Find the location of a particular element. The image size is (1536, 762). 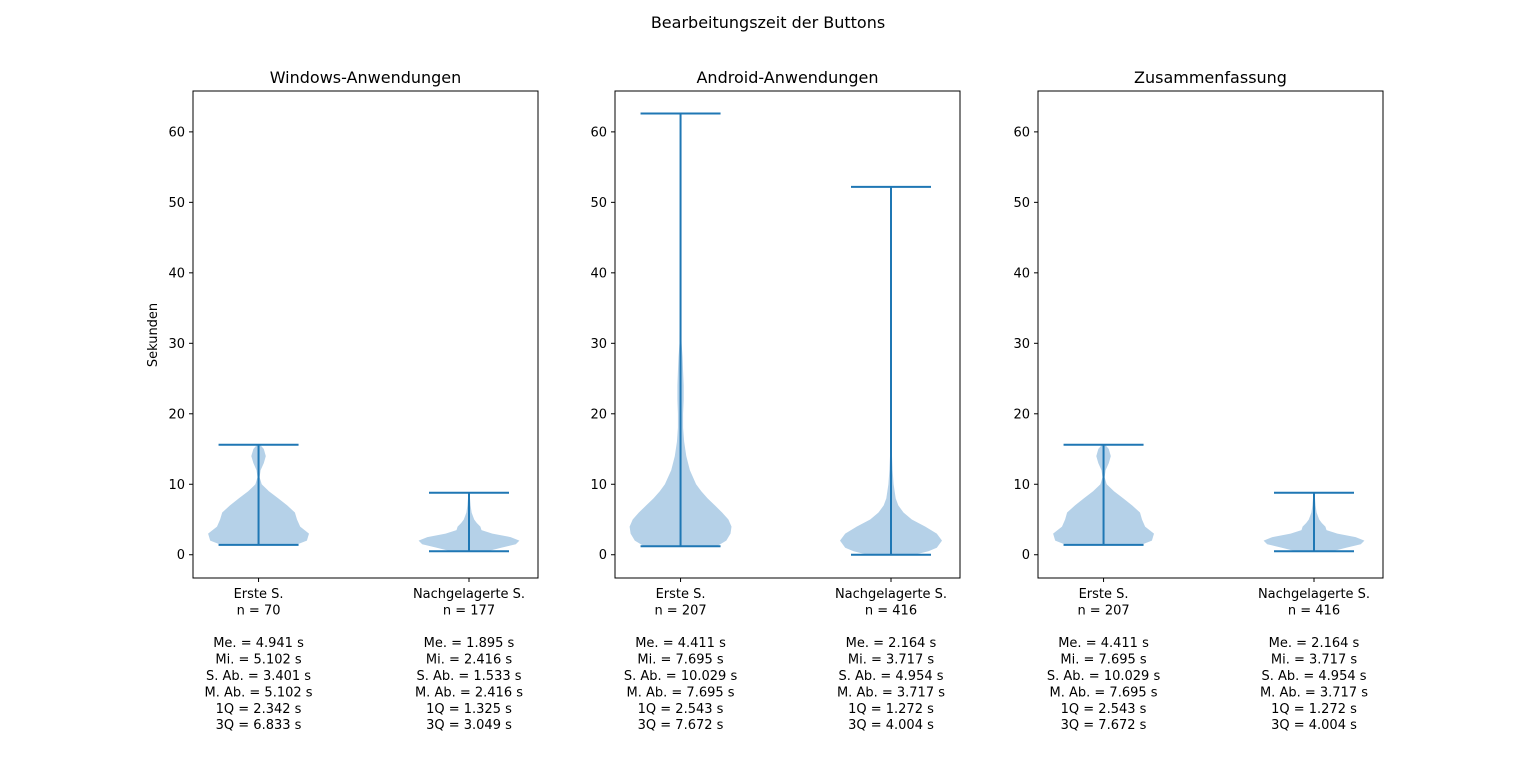

x-tick-count: n = 177 is located at coordinates (469, 610).